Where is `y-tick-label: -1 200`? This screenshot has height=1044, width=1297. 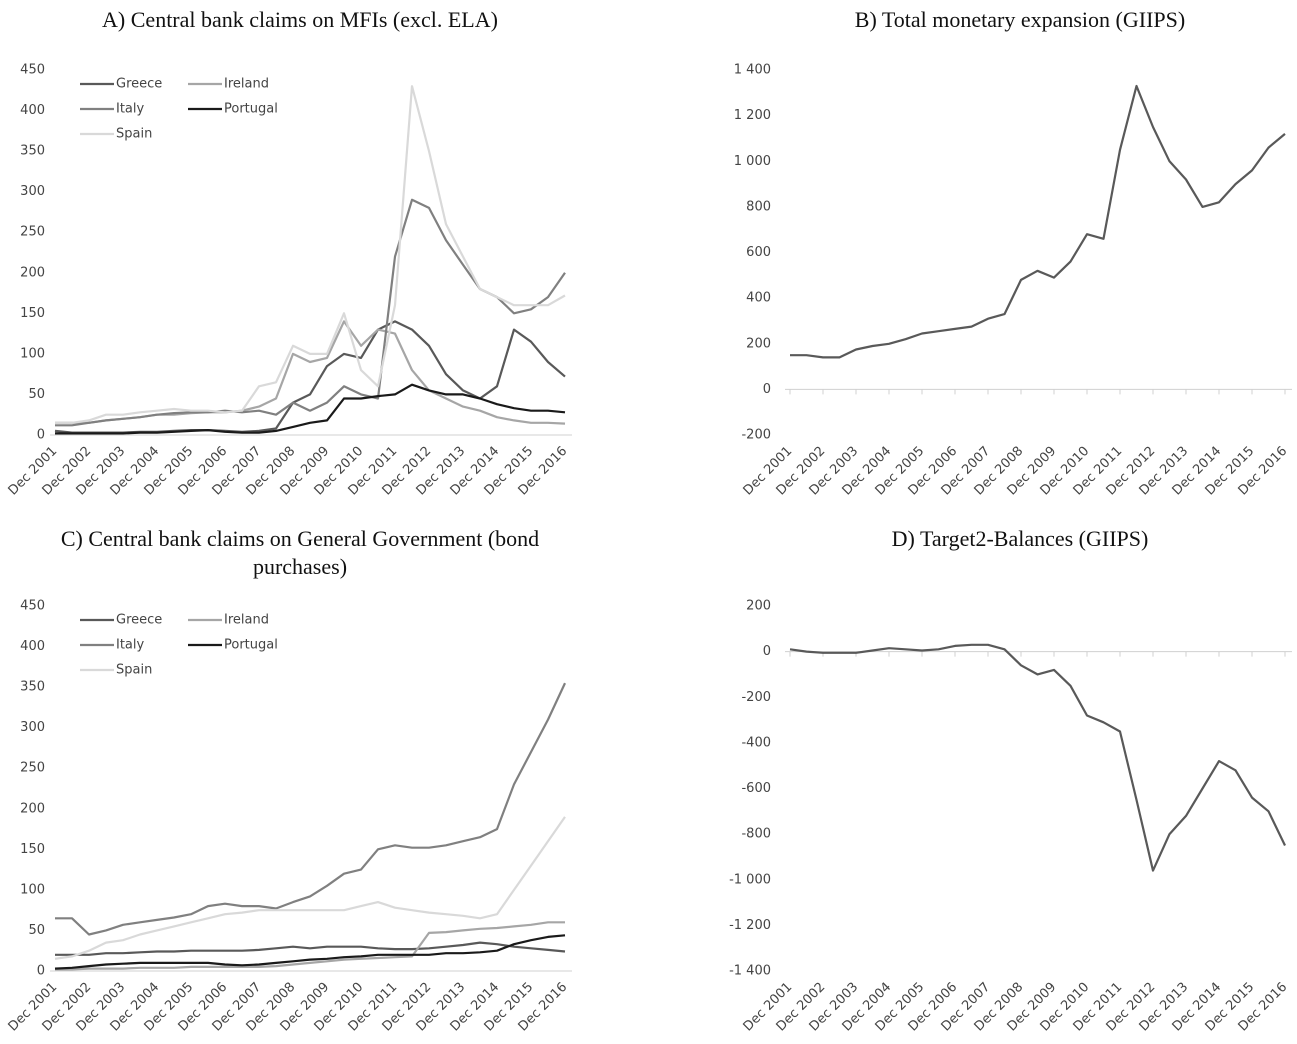 y-tick-label: -1 200 is located at coordinates (750, 925).